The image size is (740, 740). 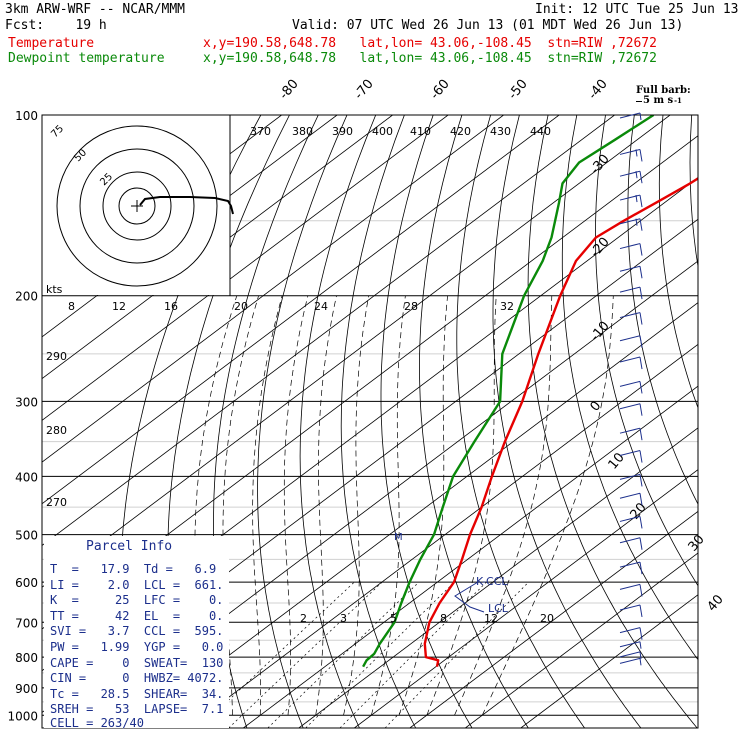 What do you see at coordinates (663, 90) in the screenshot?
I see `full-barb-title: Full barb:` at bounding box center [663, 90].